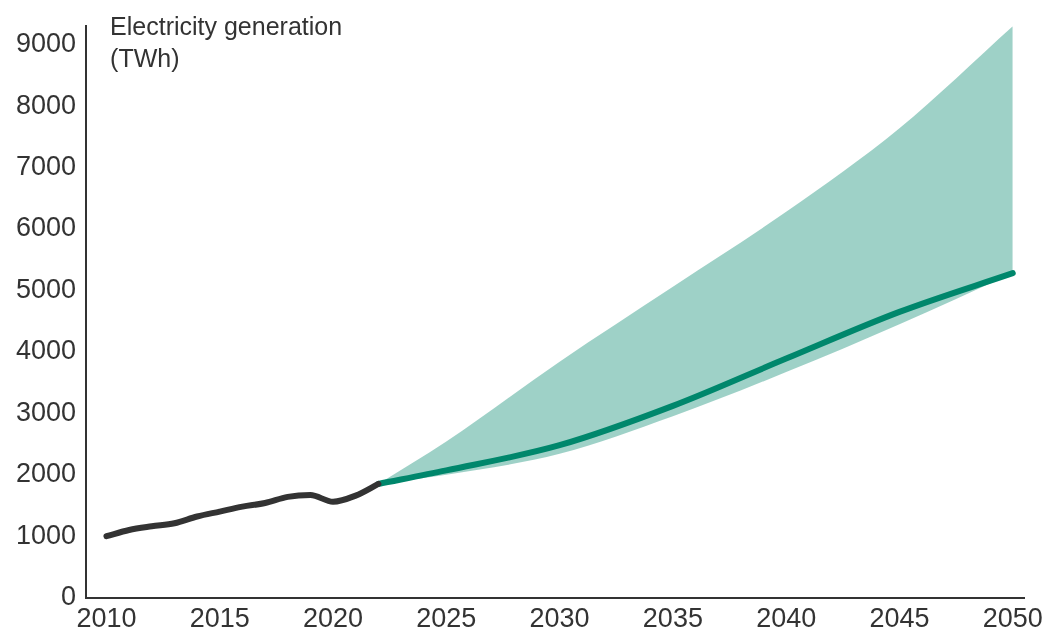 Image resolution: width=1049 pixels, height=642 pixels. I want to click on y-tick-label: 1000, so click(46, 534).